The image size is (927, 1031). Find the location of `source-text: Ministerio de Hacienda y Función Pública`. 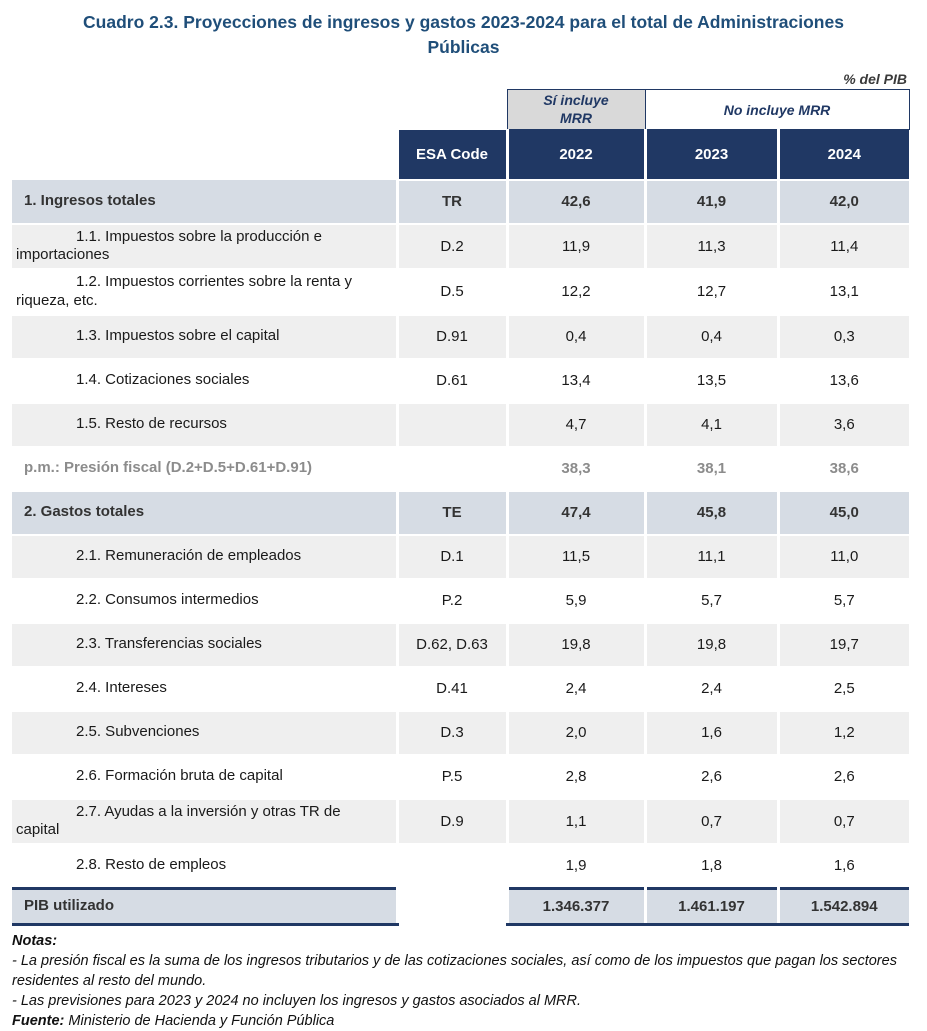

source-text: Ministerio de Hacienda y Función Pública is located at coordinates (199, 1020).